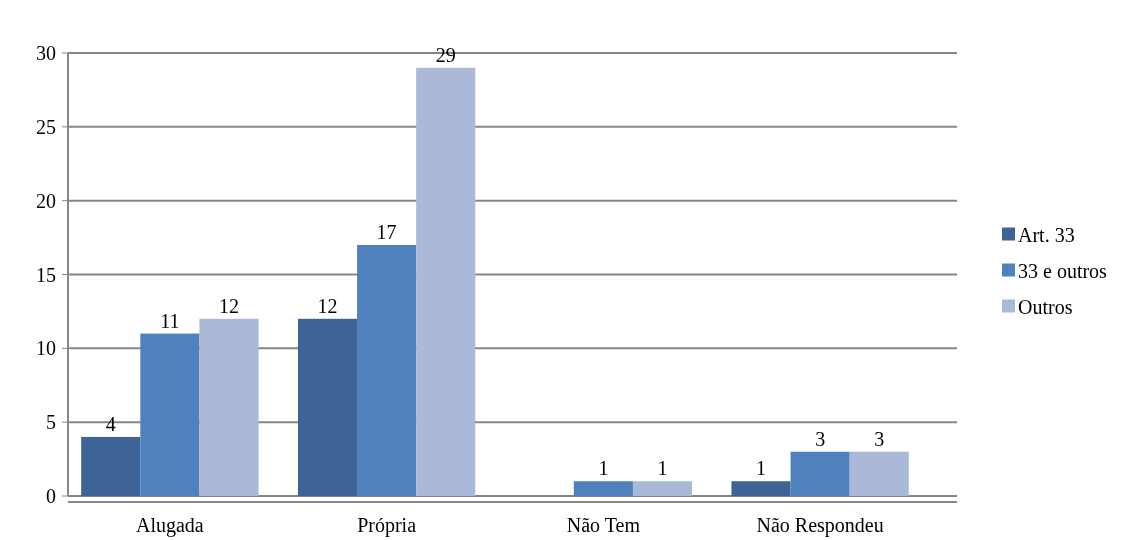 Image resolution: width=1144 pixels, height=540 pixels. I want to click on y-tick-label: 25, so click(46, 126).